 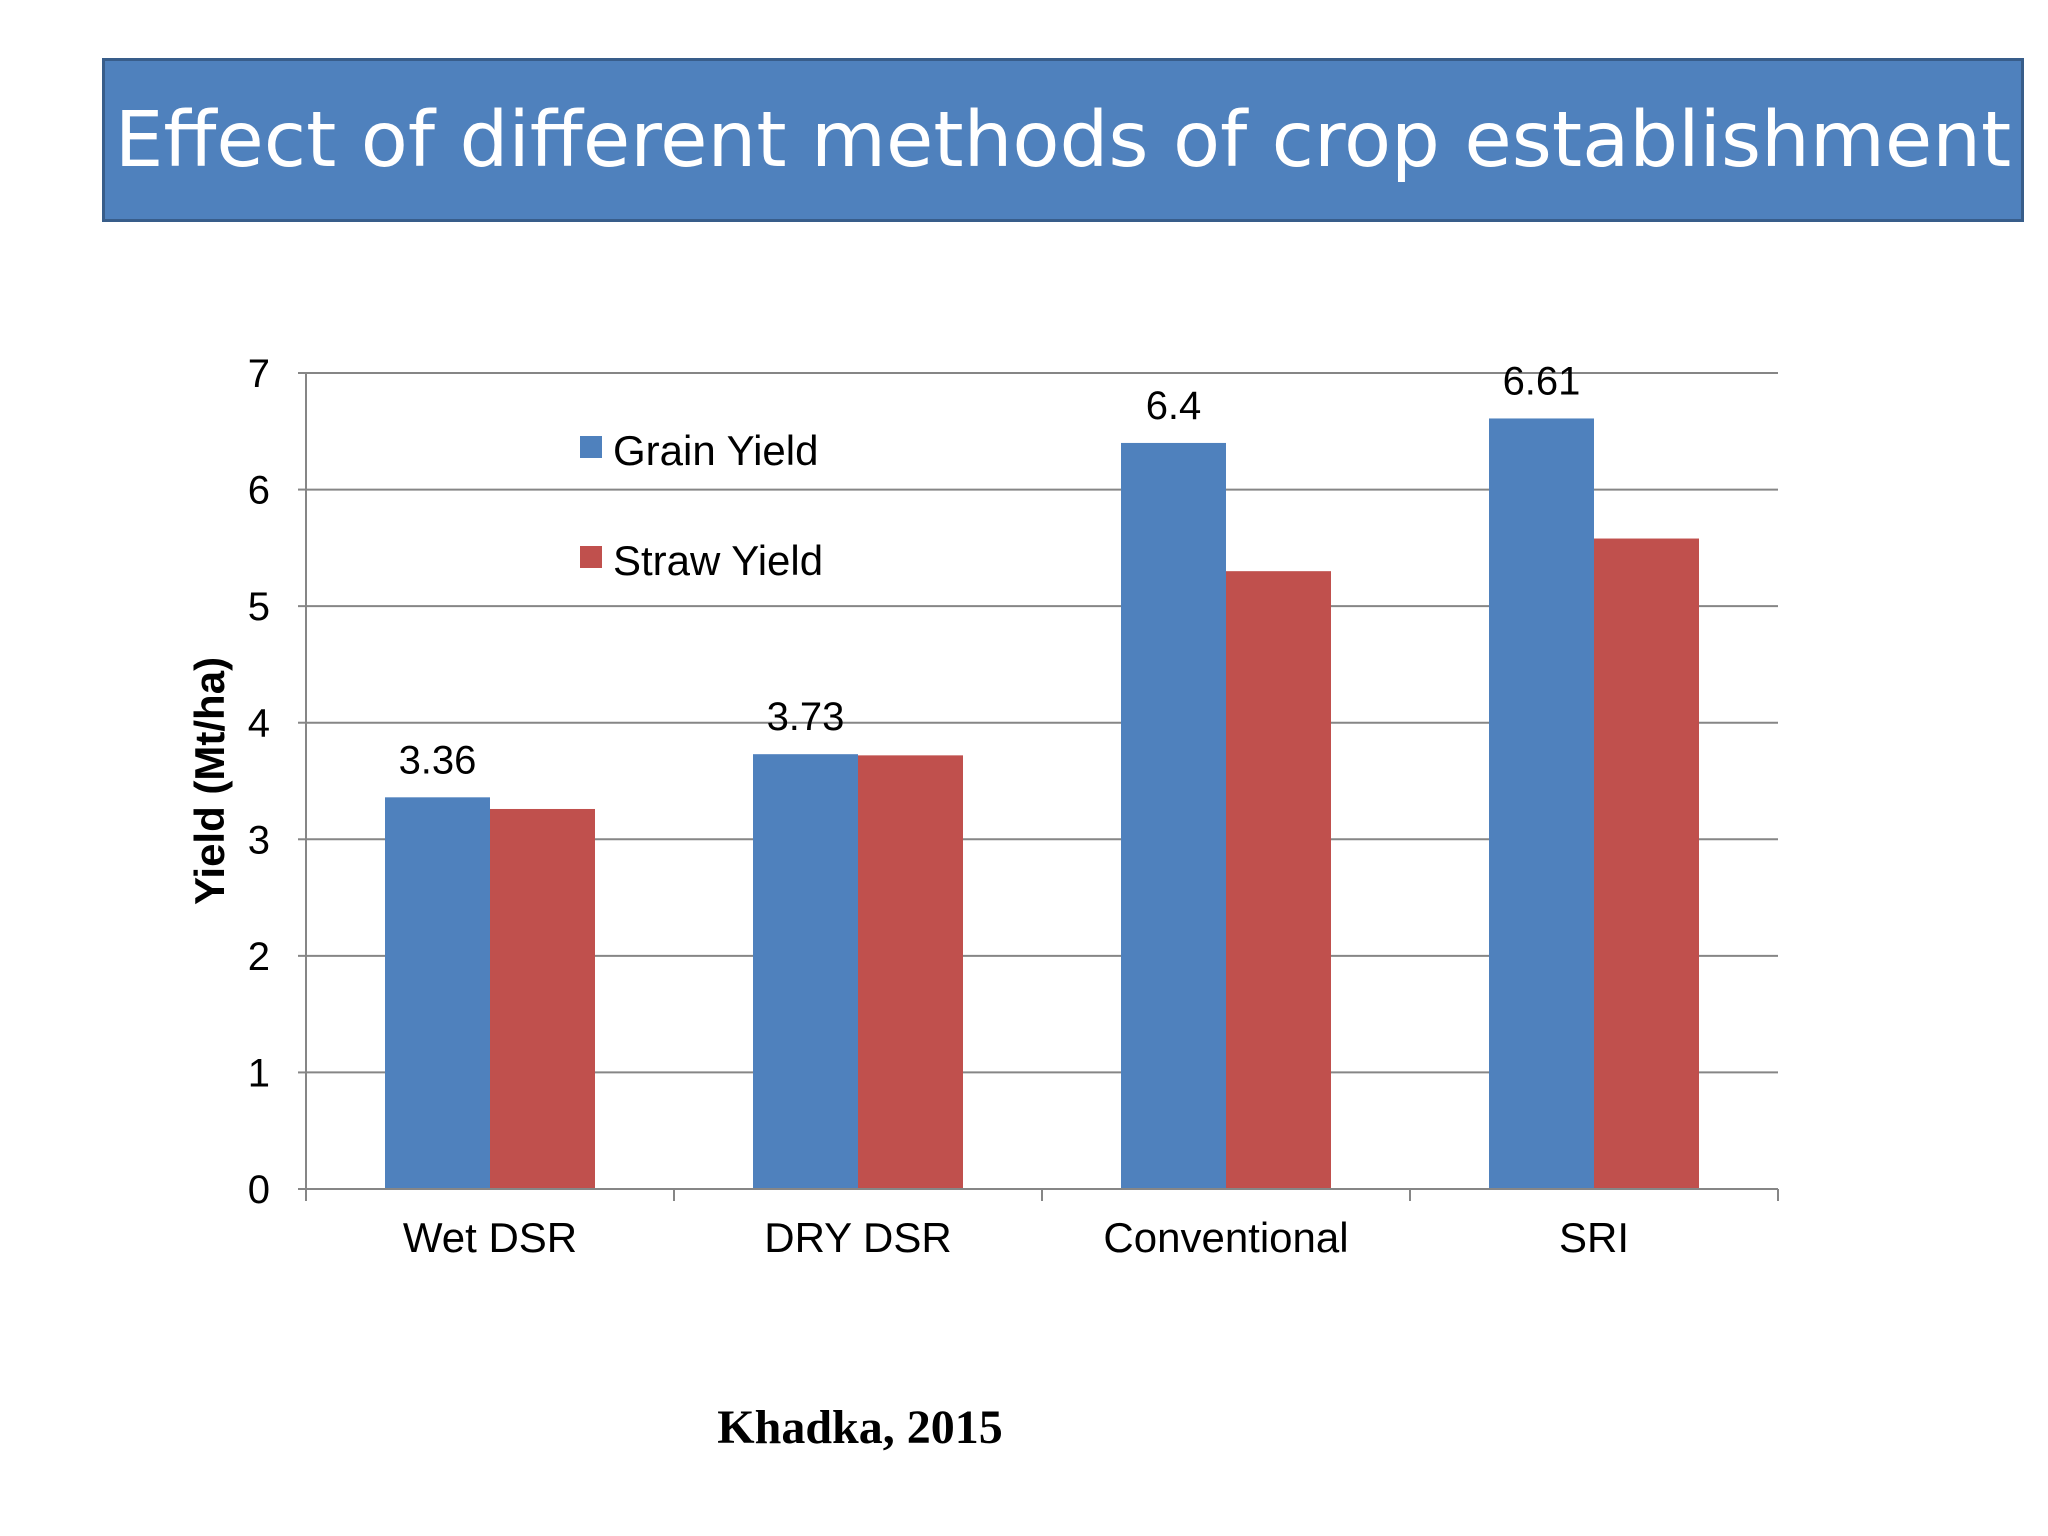 I want to click on source-citation: Khadka, 2015, so click(x=860, y=1427).